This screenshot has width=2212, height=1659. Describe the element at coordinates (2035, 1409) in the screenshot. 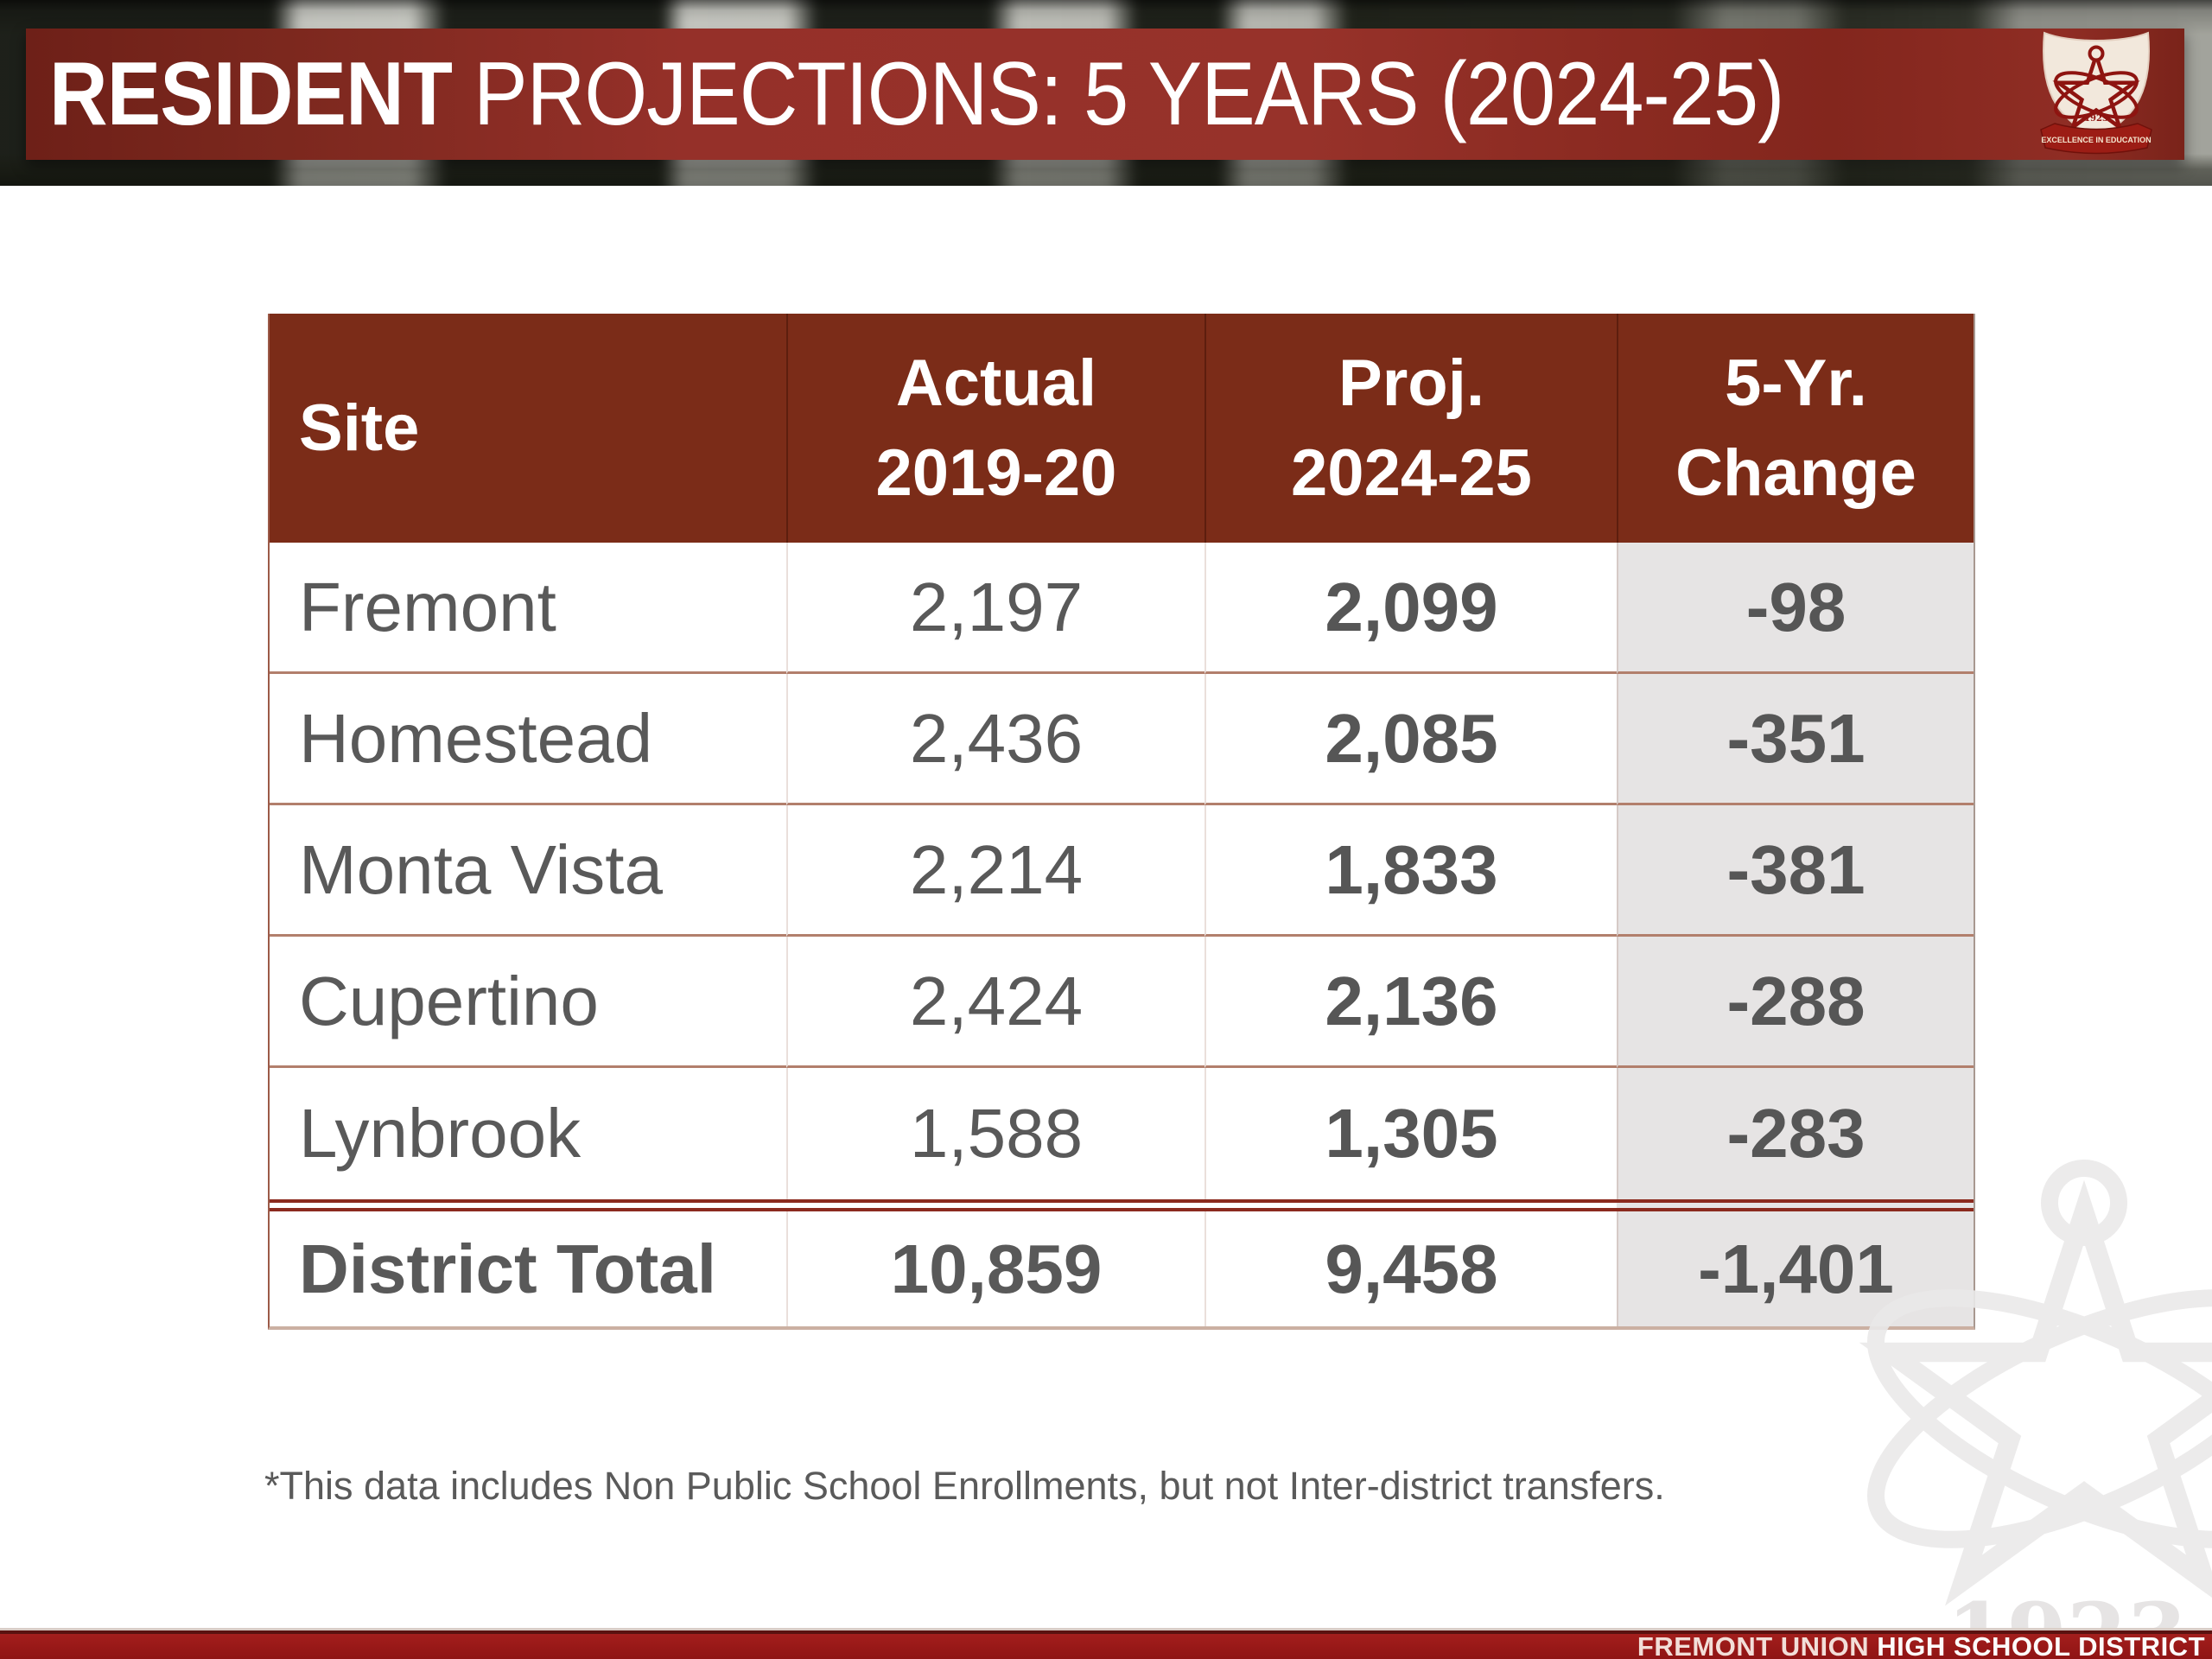

I see `watermark-crest-icon: 1923` at that location.